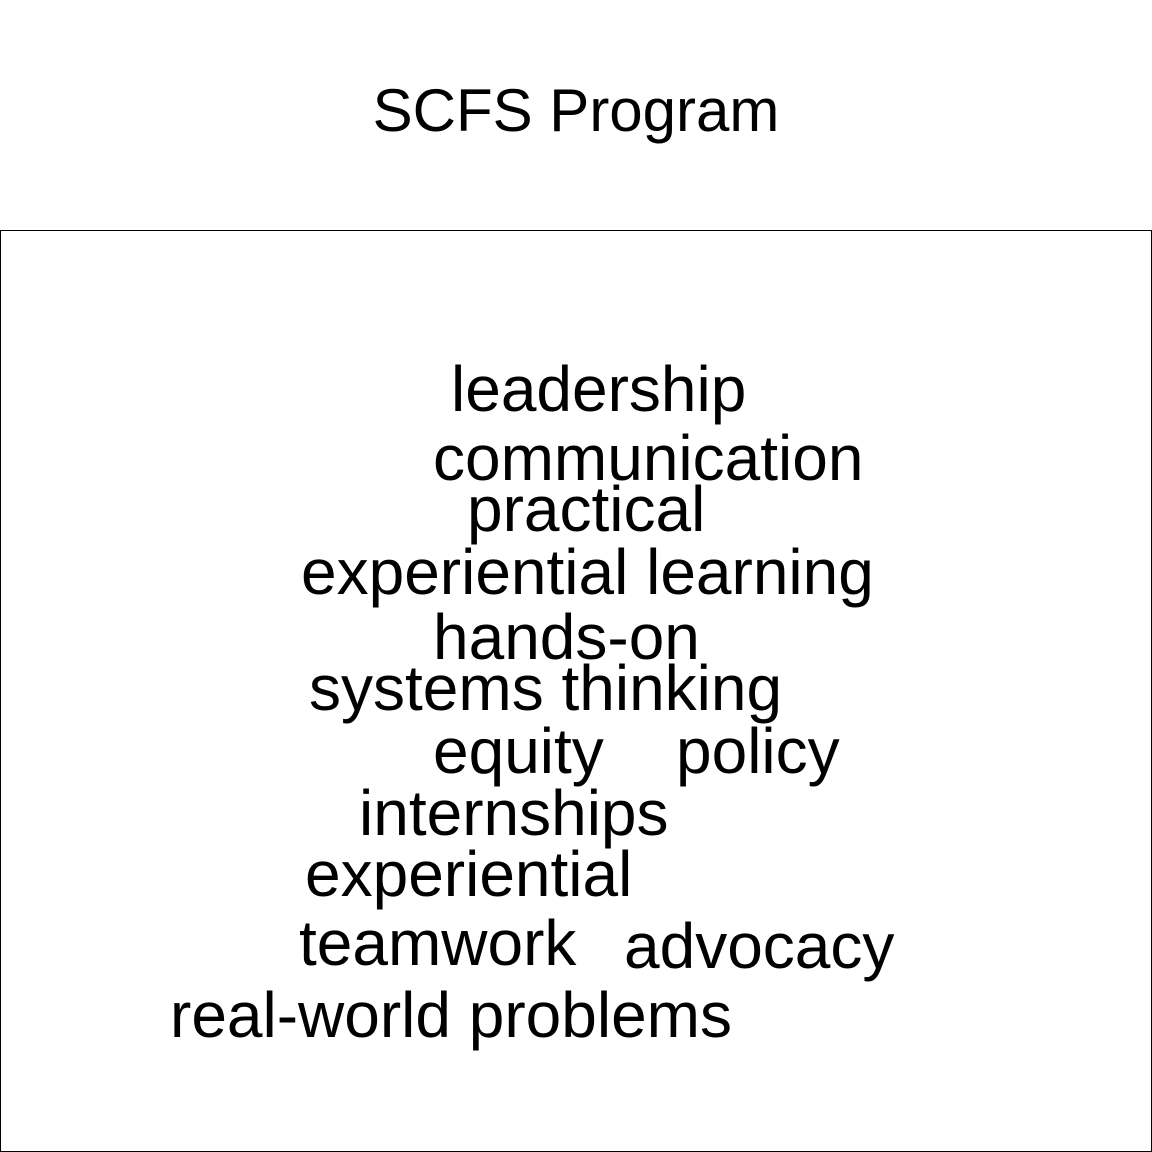 The width and height of the screenshot is (1152, 1152). Describe the element at coordinates (438, 943) in the screenshot. I see `word-teamwork: teamwork` at that location.